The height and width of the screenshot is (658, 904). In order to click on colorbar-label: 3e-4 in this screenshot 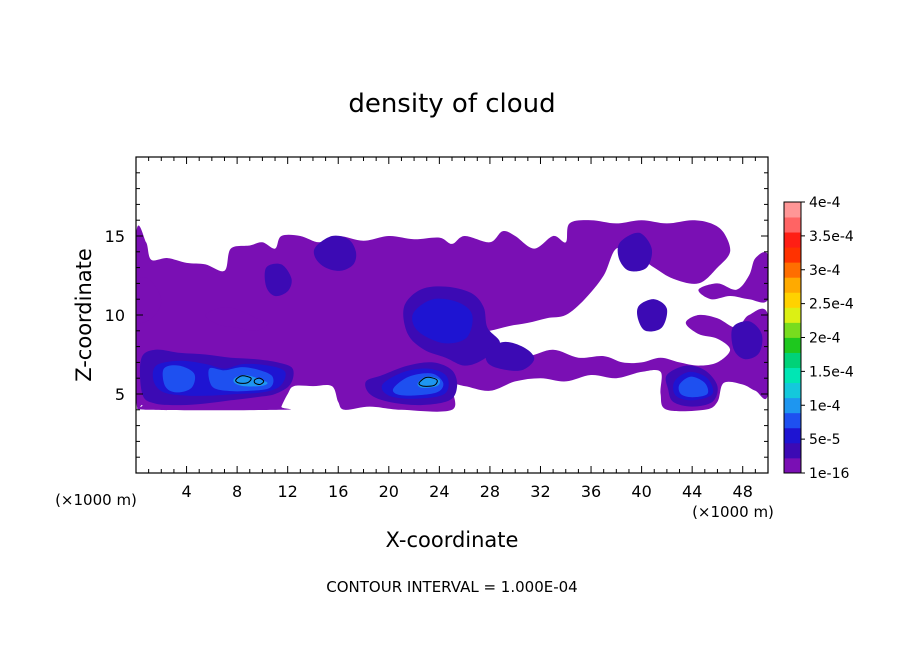, I will do `click(825, 271)`.